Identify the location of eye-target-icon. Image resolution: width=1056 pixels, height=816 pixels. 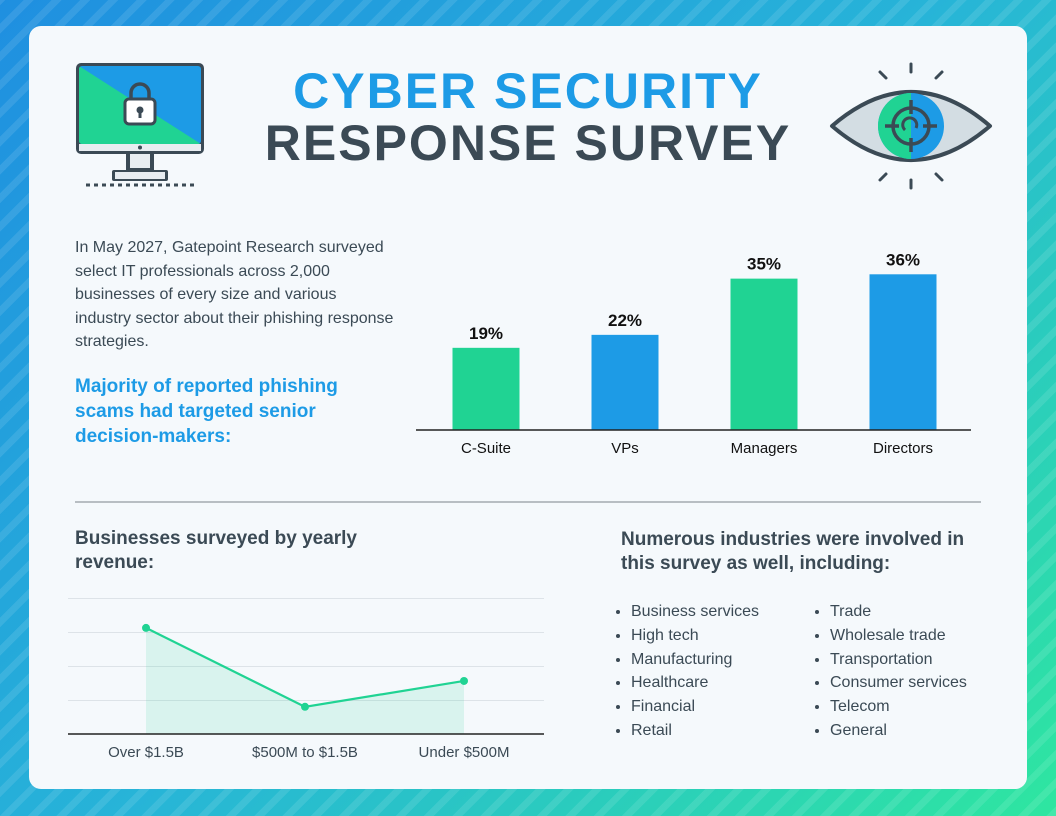
(911, 126).